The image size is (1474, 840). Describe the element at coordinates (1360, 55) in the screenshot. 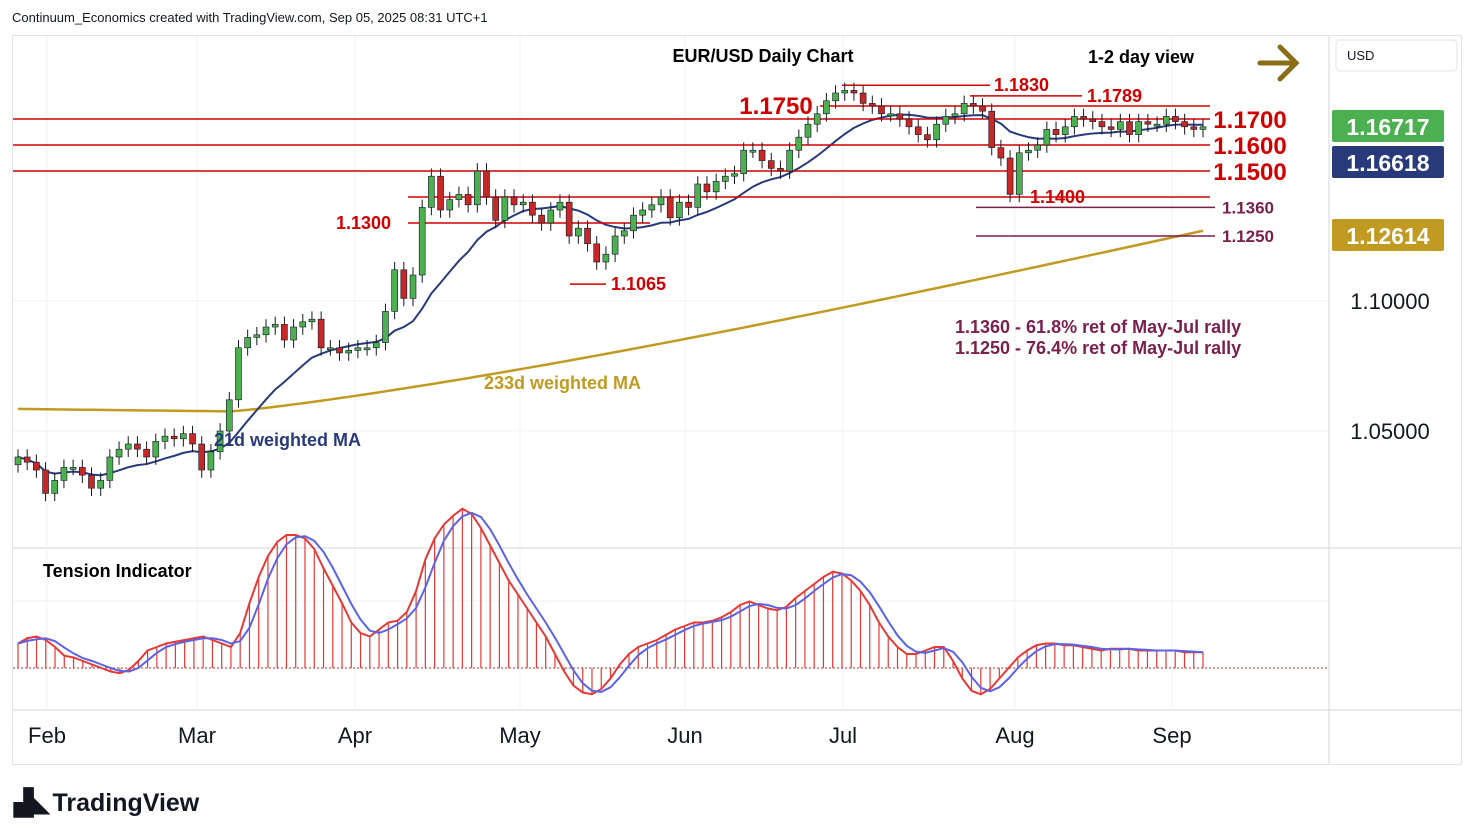

I see `currency-label: USD` at that location.